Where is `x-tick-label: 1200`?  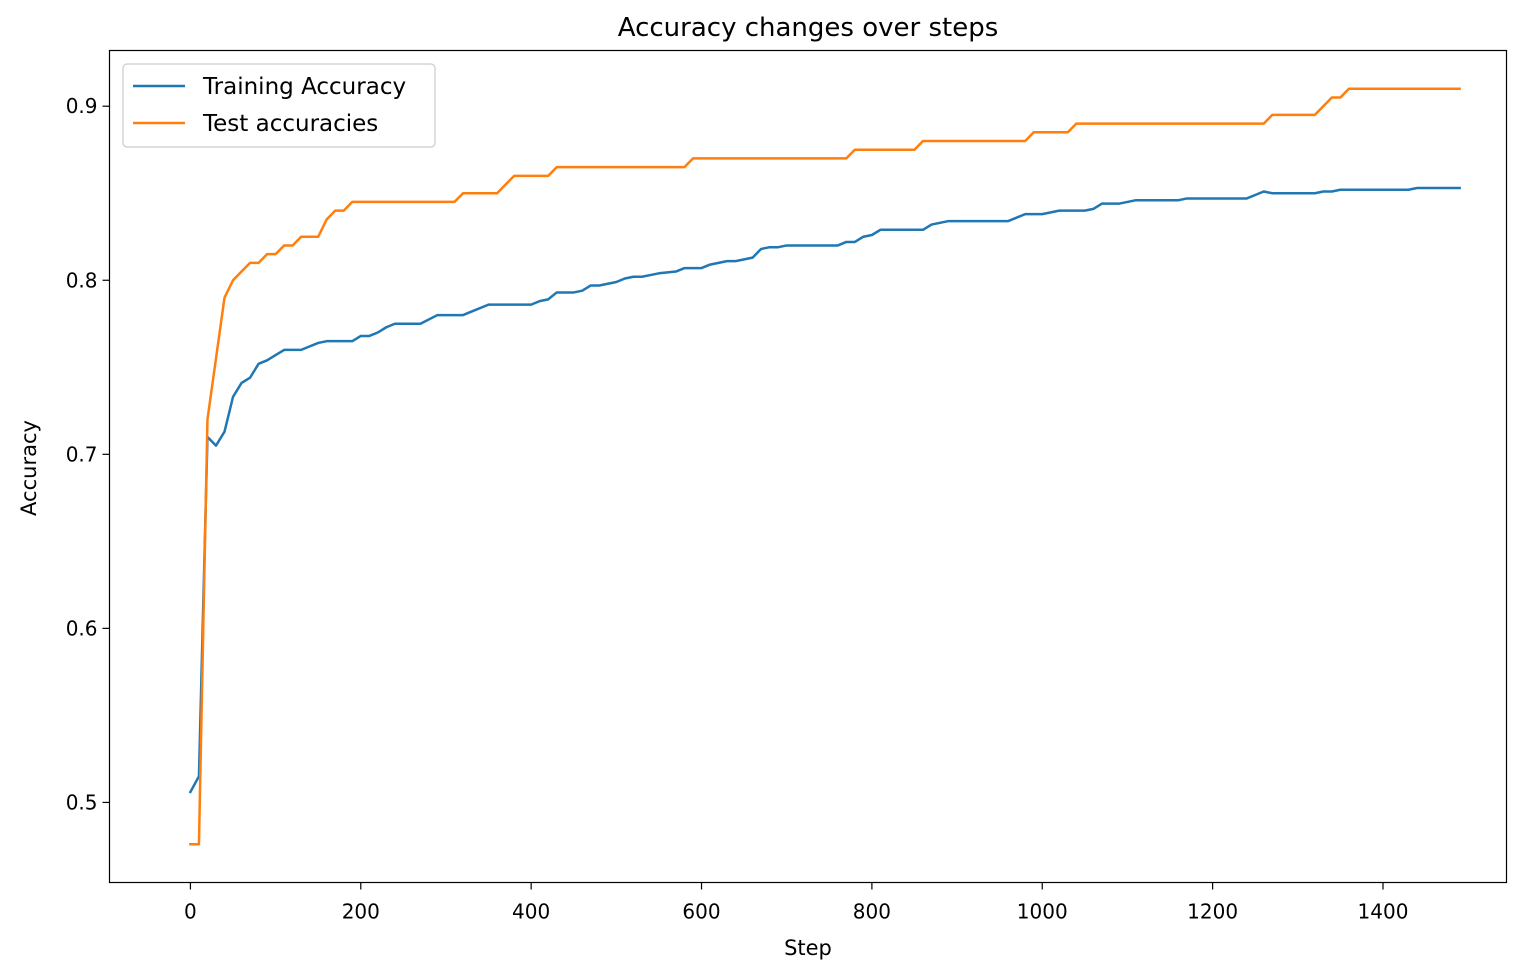
x-tick-label: 1200 is located at coordinates (1212, 912).